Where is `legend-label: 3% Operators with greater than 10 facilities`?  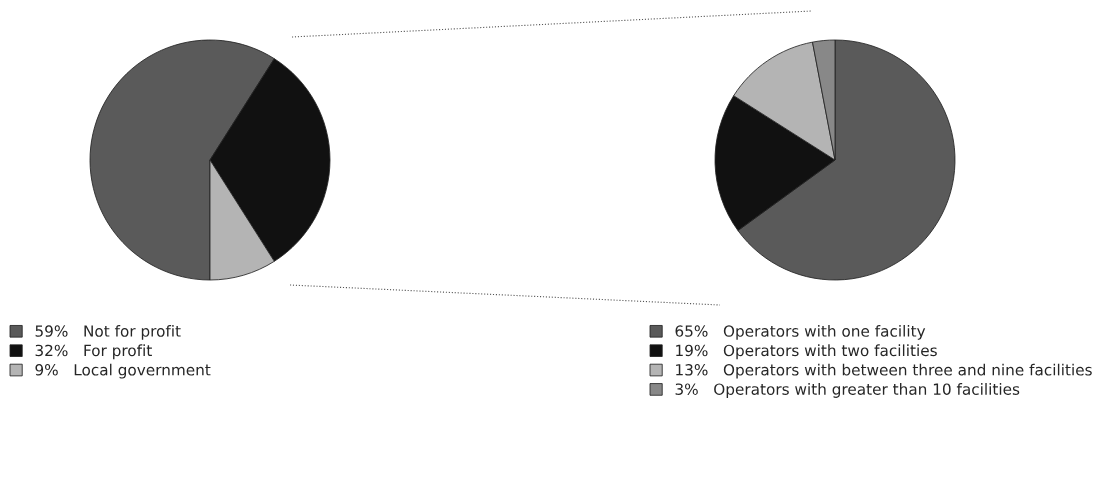 legend-label: 3% Operators with greater than 10 facilities is located at coordinates (847, 390).